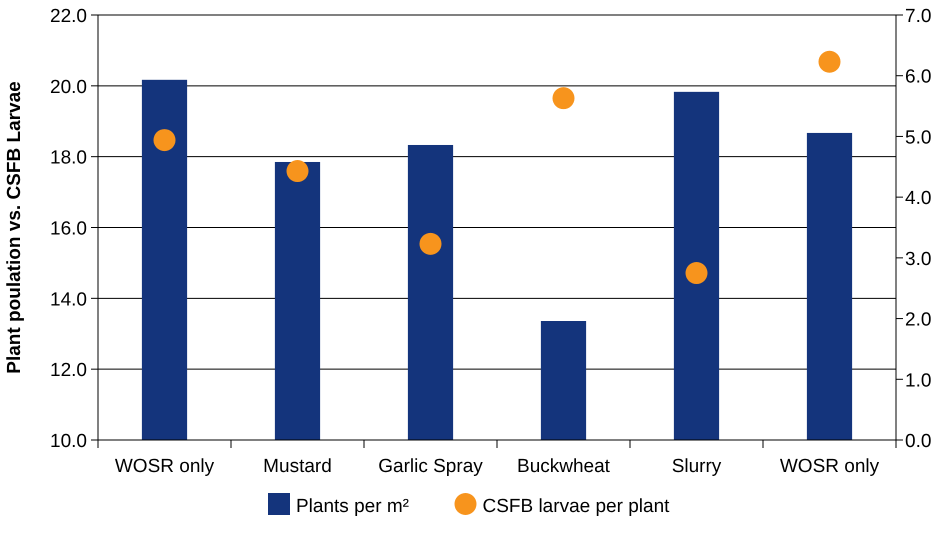  I want to click on y2-tick-label: 6.0, so click(918, 77).